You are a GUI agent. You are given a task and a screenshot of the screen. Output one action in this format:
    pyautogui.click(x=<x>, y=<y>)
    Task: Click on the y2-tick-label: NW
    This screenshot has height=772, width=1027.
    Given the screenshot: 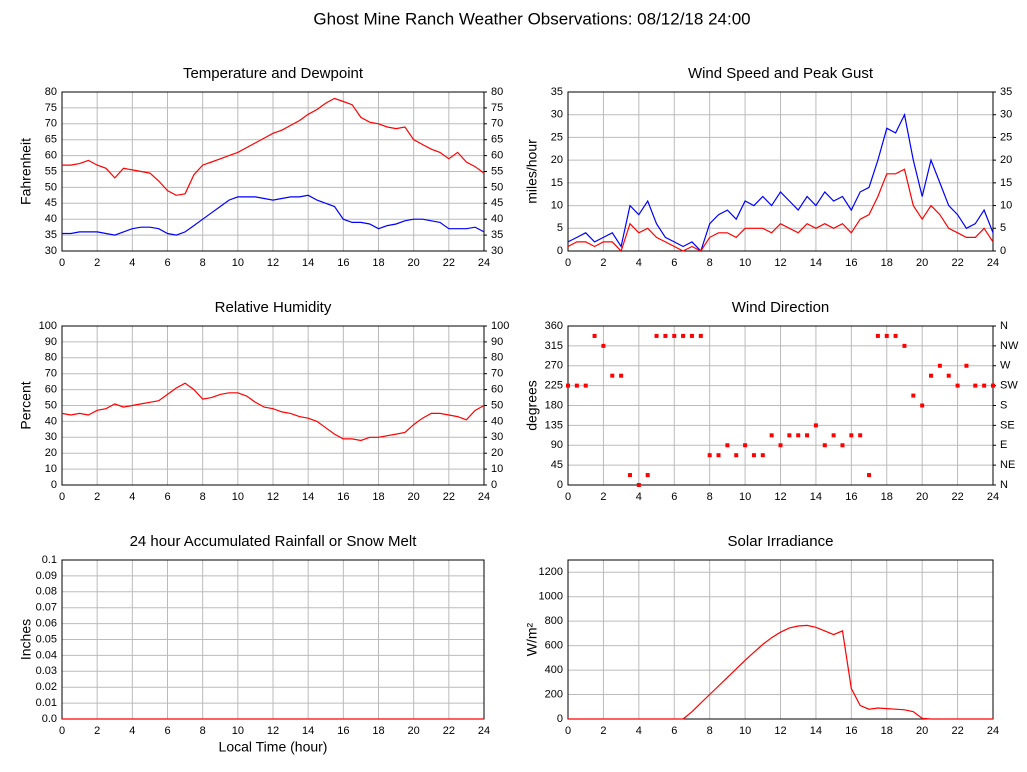 What is the action you would take?
    pyautogui.click(x=1009, y=346)
    